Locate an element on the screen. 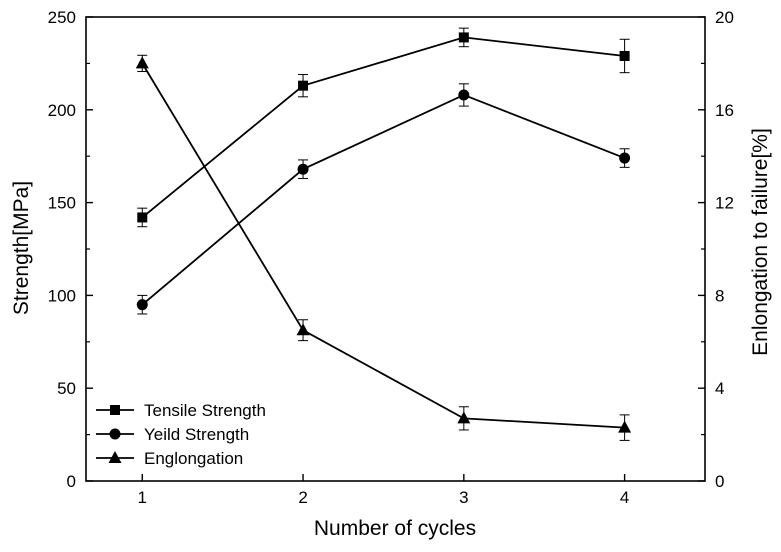 Image resolution: width=781 pixels, height=552 pixels. y-tick-label: 50 is located at coordinates (66, 388).